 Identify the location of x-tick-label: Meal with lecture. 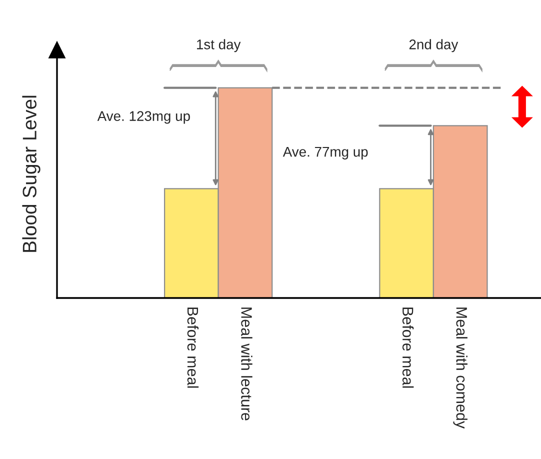
(246, 364).